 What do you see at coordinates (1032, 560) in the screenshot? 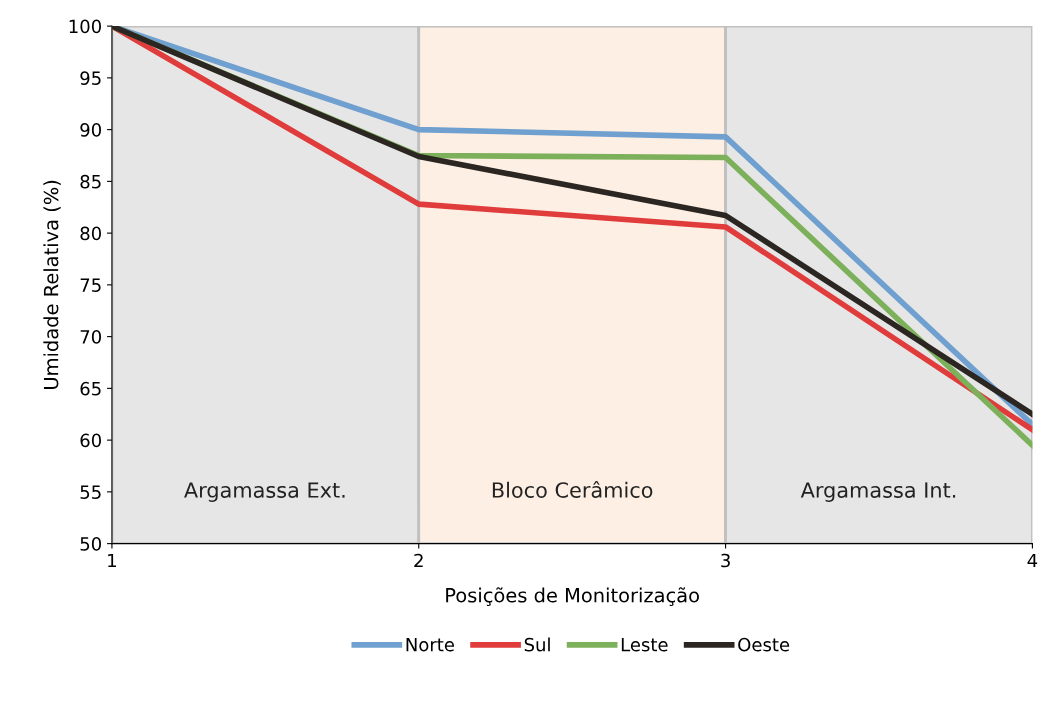
I see `x-tick-label: 4` at bounding box center [1032, 560].